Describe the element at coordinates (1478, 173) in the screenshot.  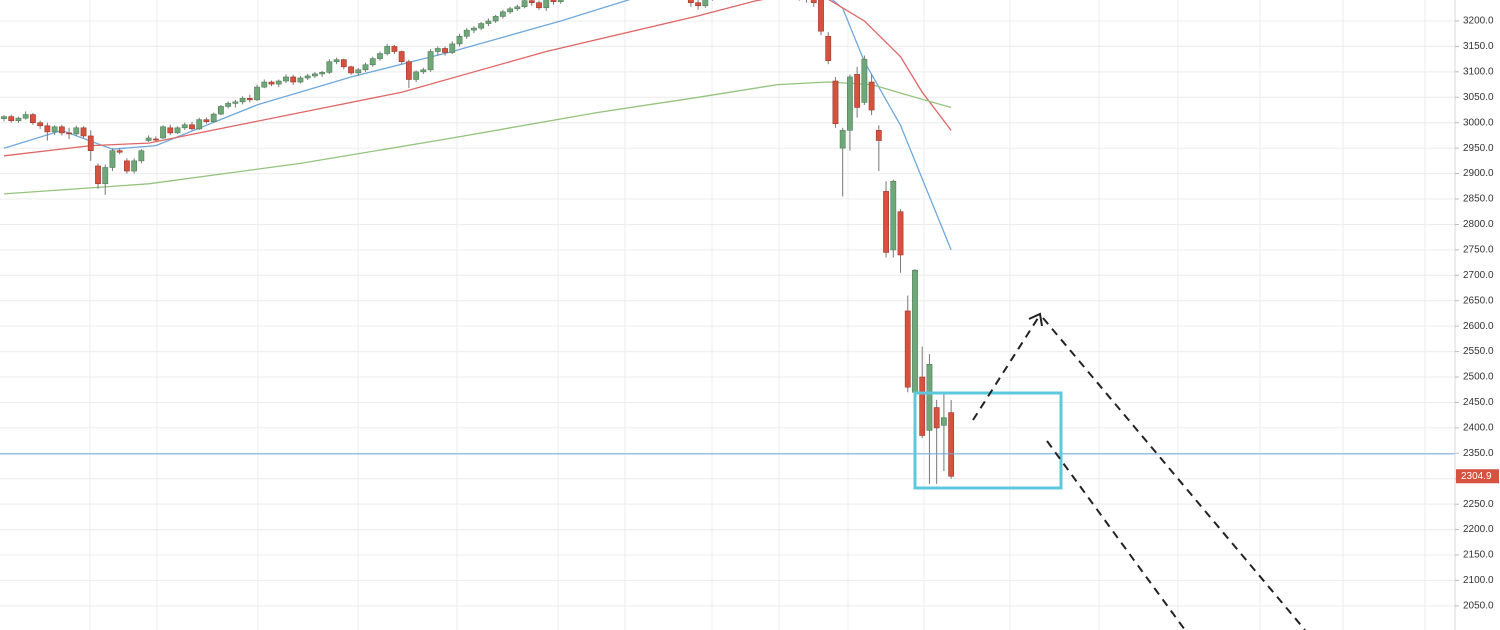
I see `y-tick-label: 2900.0` at that location.